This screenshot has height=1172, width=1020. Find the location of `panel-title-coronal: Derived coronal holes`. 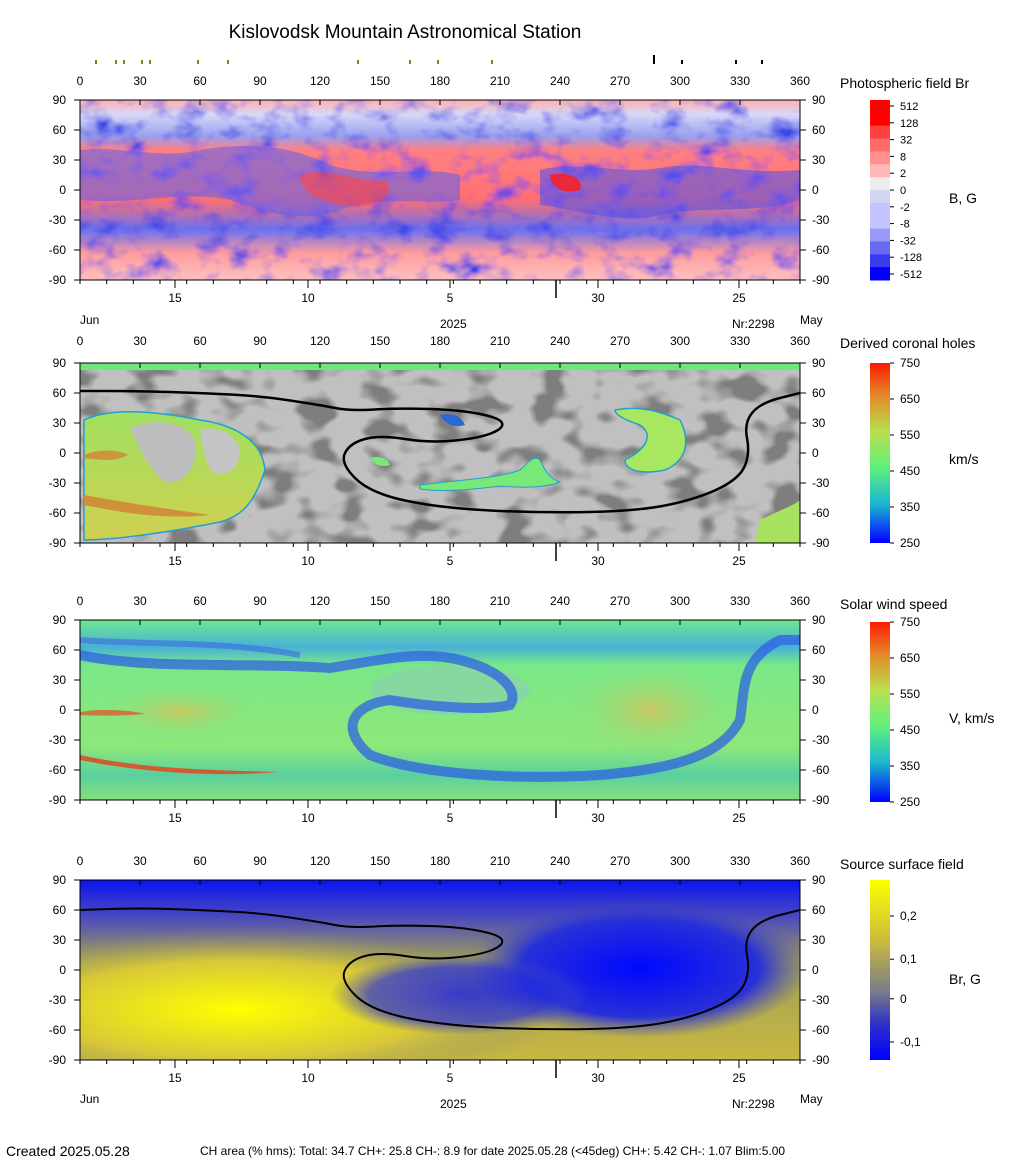

panel-title-coronal: Derived coronal holes is located at coordinates (907, 343).